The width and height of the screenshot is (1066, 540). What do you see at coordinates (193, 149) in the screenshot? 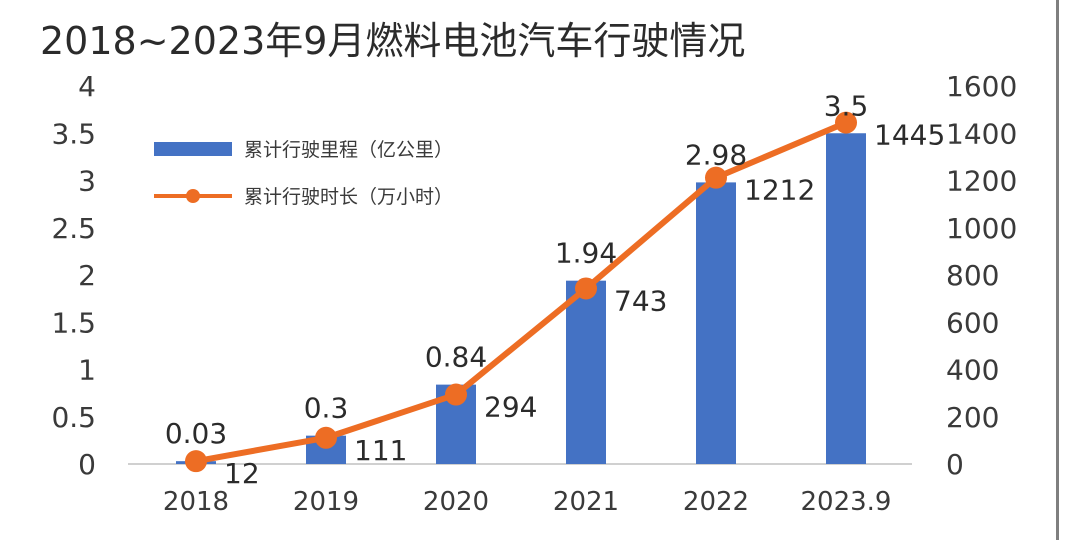
I see `legend-swatch-bar` at bounding box center [193, 149].